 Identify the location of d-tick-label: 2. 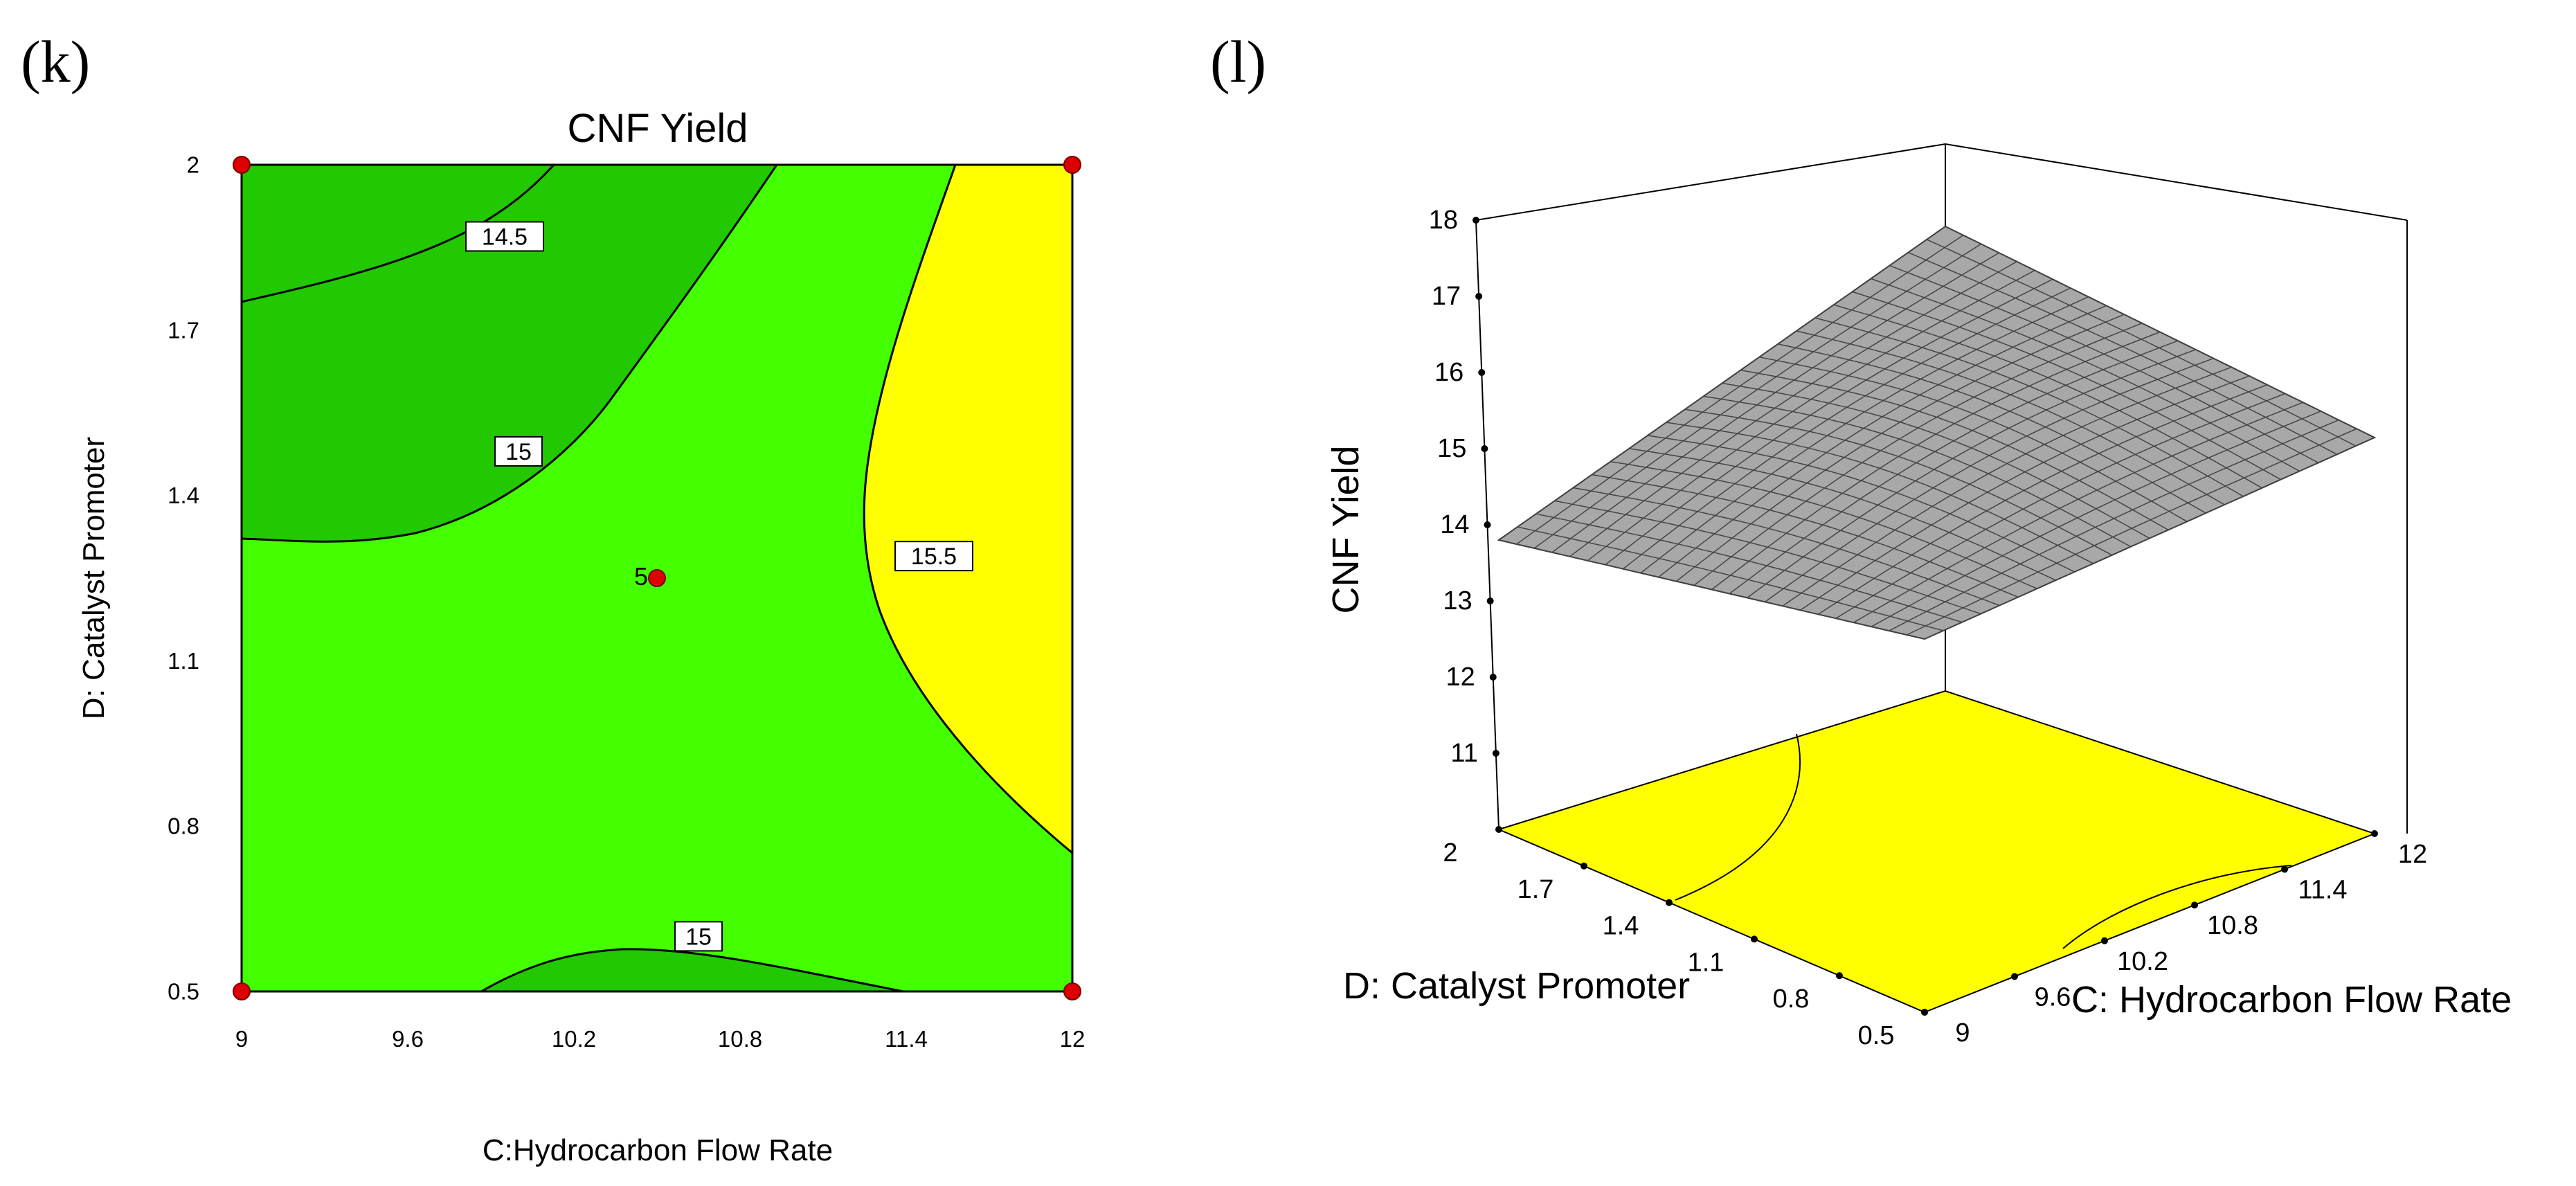
(1450, 853).